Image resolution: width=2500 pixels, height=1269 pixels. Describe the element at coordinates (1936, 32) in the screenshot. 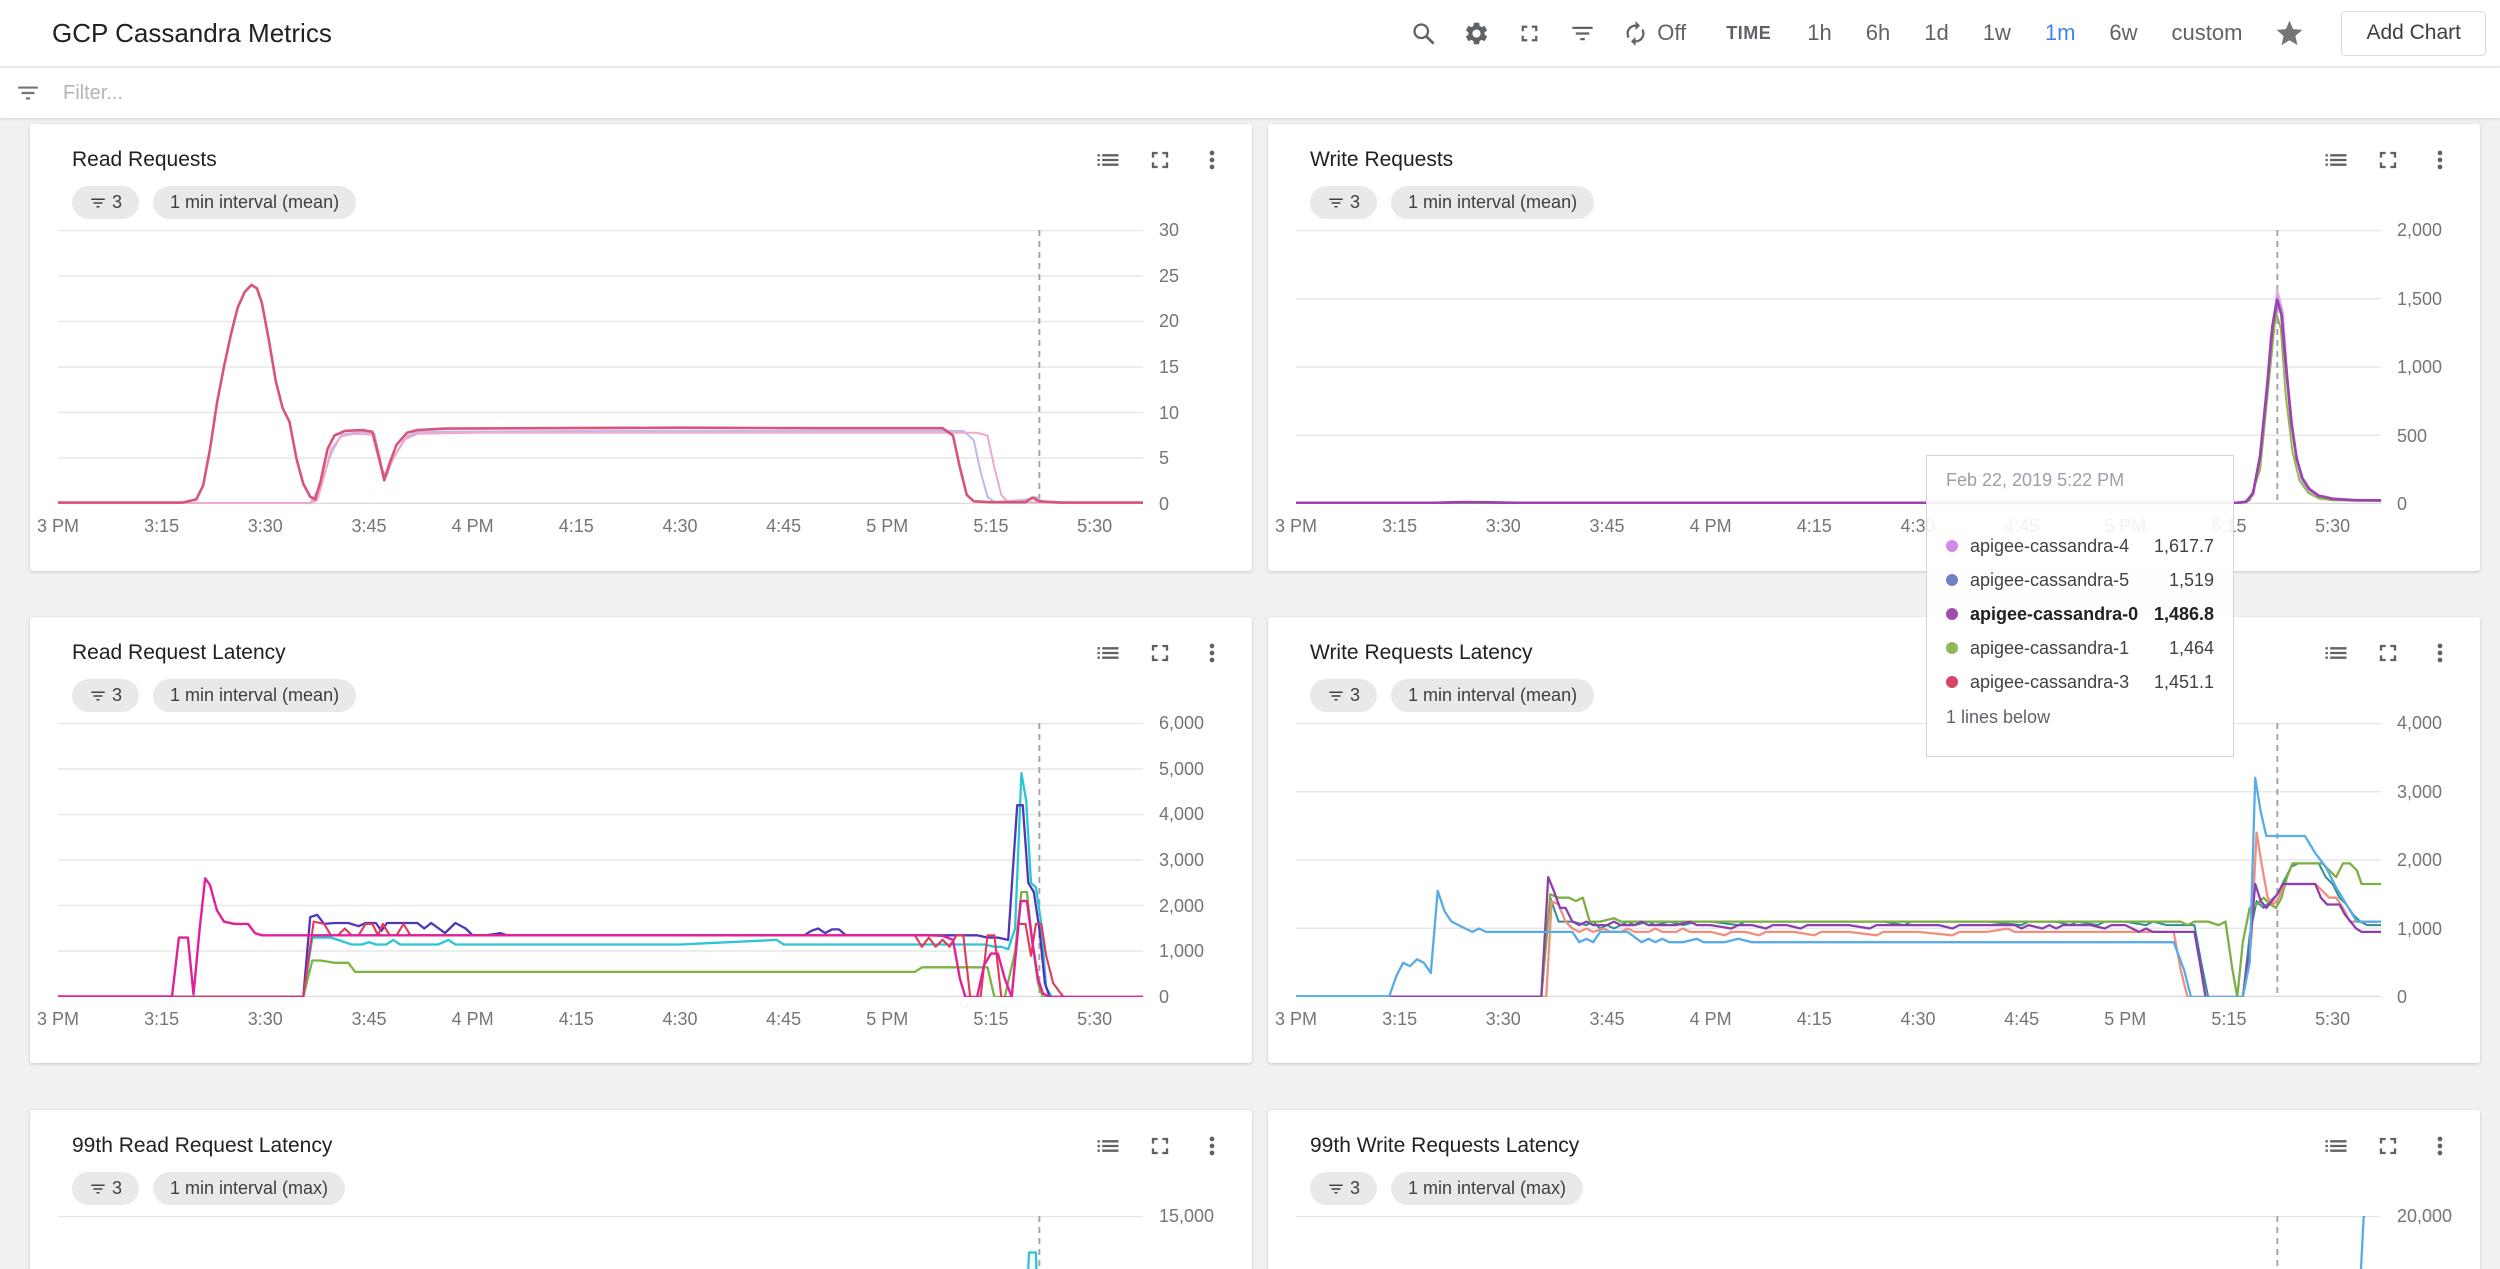

I see `time-range-1d: 1d` at that location.